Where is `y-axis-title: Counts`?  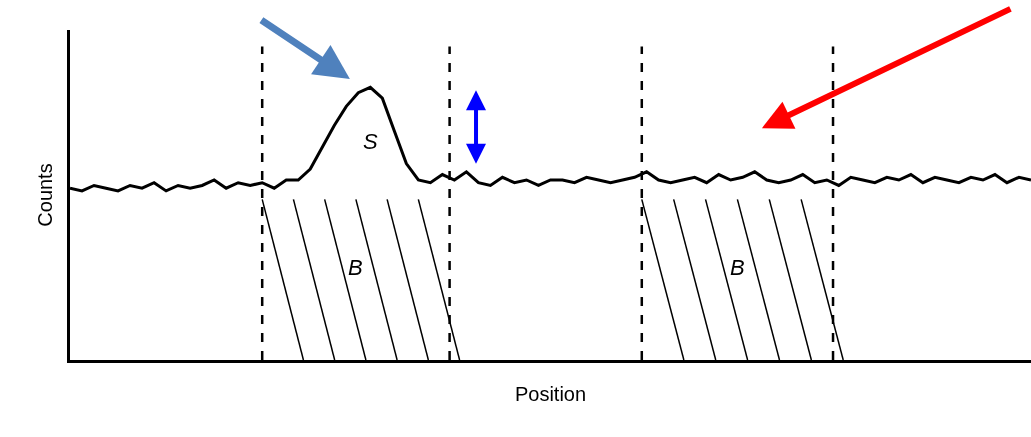
y-axis-title: Counts is located at coordinates (44, 195).